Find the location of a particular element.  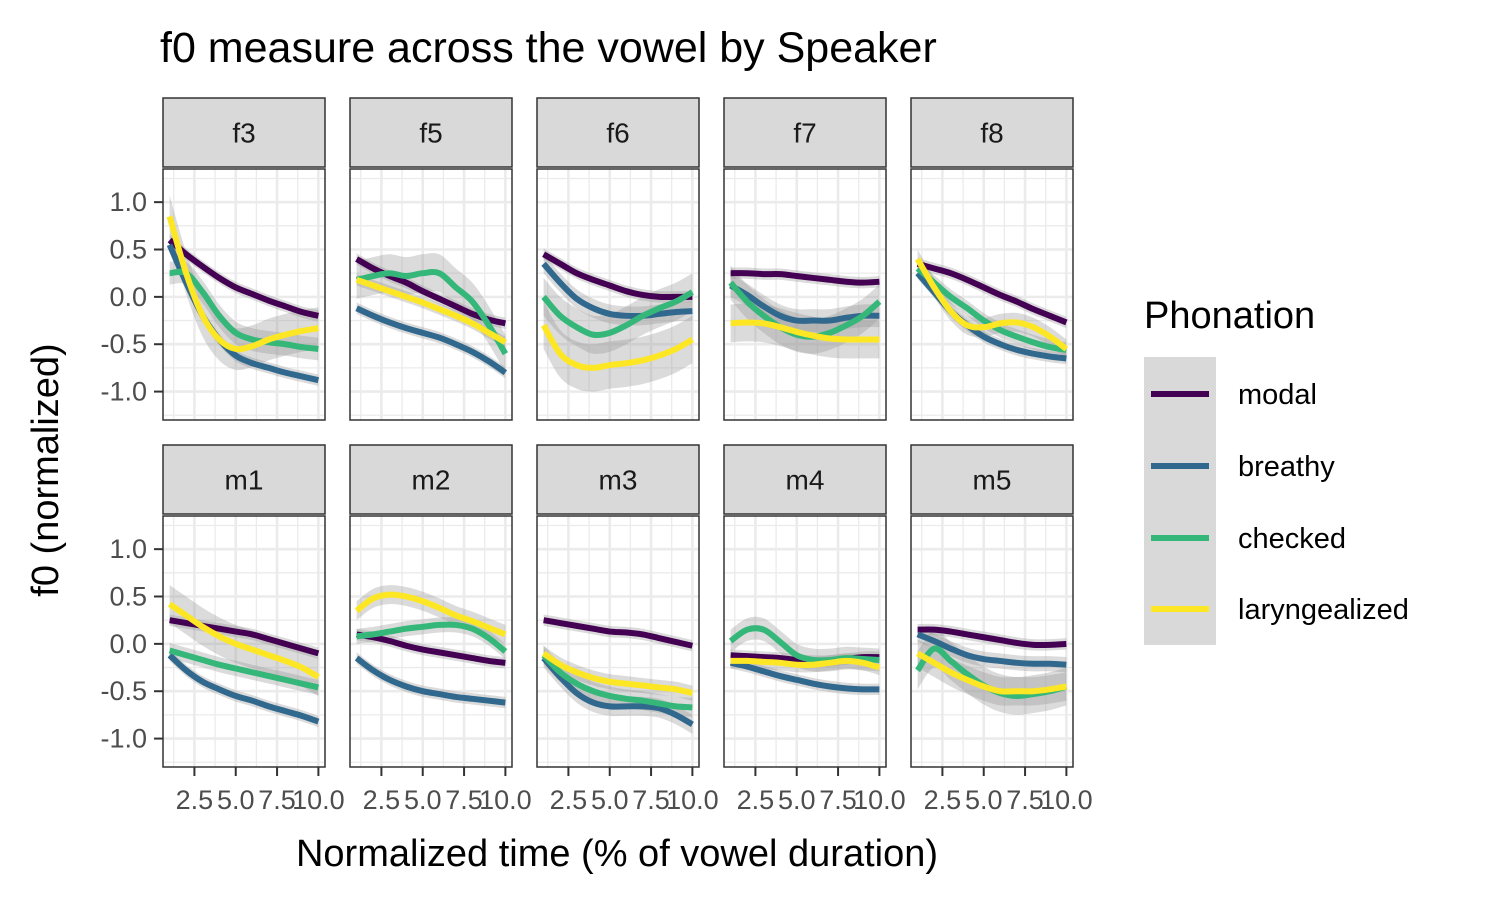

legend-entries: modal breathy checked laryngealized is located at coordinates (1280, 502).